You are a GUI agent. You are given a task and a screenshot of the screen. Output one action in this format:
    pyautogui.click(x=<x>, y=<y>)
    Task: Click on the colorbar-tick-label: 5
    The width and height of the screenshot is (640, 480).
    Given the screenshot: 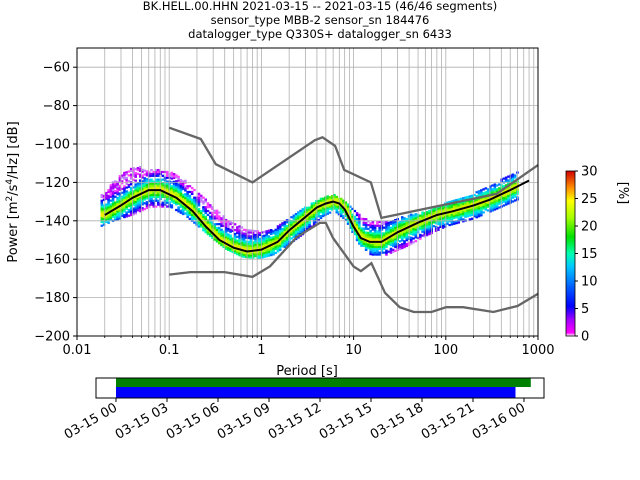 What is the action you would take?
    pyautogui.click(x=585, y=309)
    